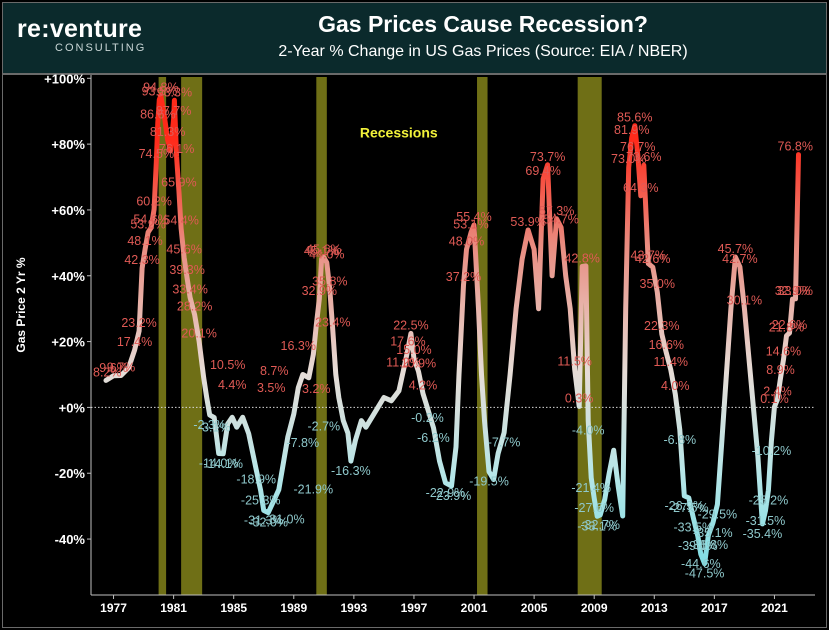  What do you see at coordinates (285, 519) in the screenshot?
I see `data-label: -31.0%` at bounding box center [285, 519].